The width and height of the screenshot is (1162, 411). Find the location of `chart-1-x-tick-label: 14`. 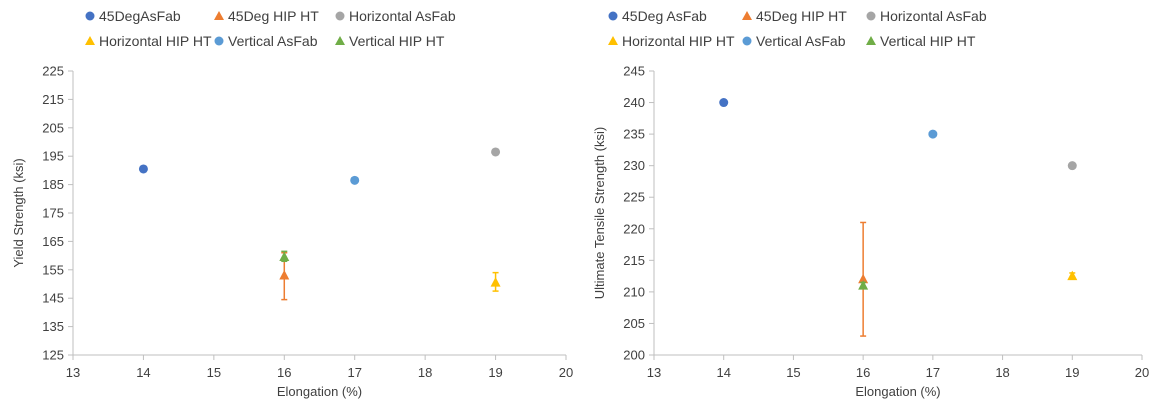

chart-1-x-tick-label: 14 is located at coordinates (723, 372).